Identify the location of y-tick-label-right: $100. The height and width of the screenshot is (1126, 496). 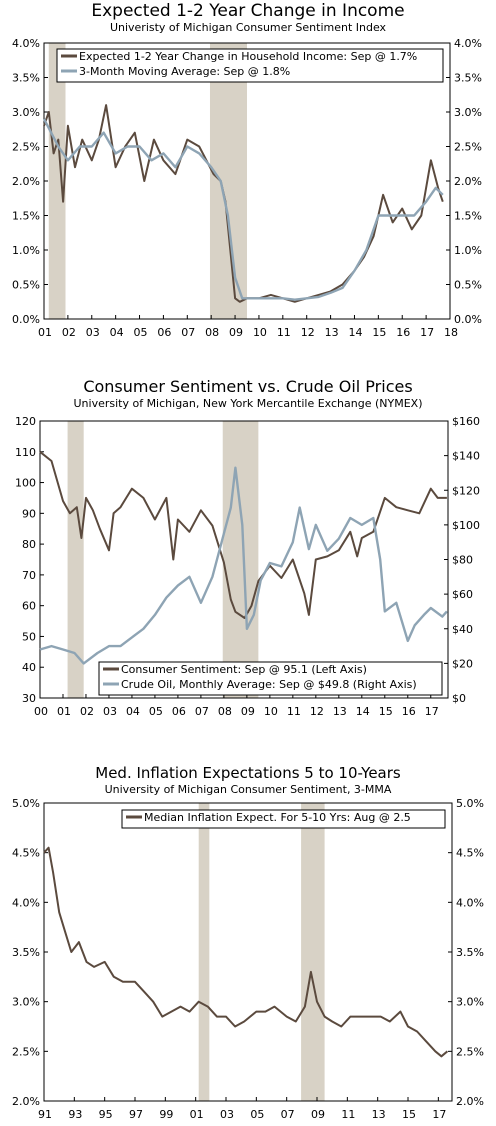
(466, 525).